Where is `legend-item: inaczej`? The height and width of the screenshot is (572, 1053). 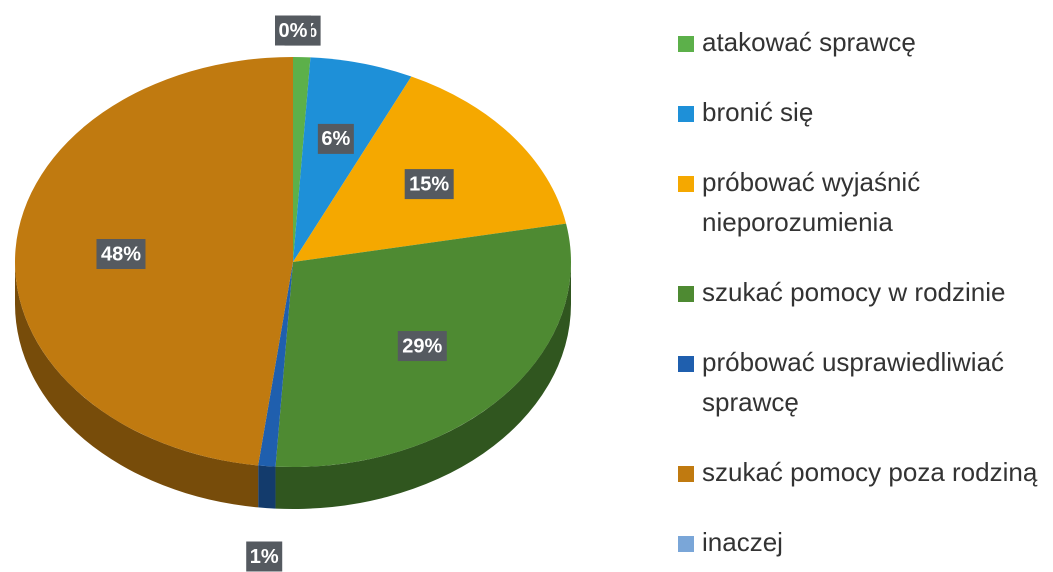
legend-item: inaczej is located at coordinates (863, 542).